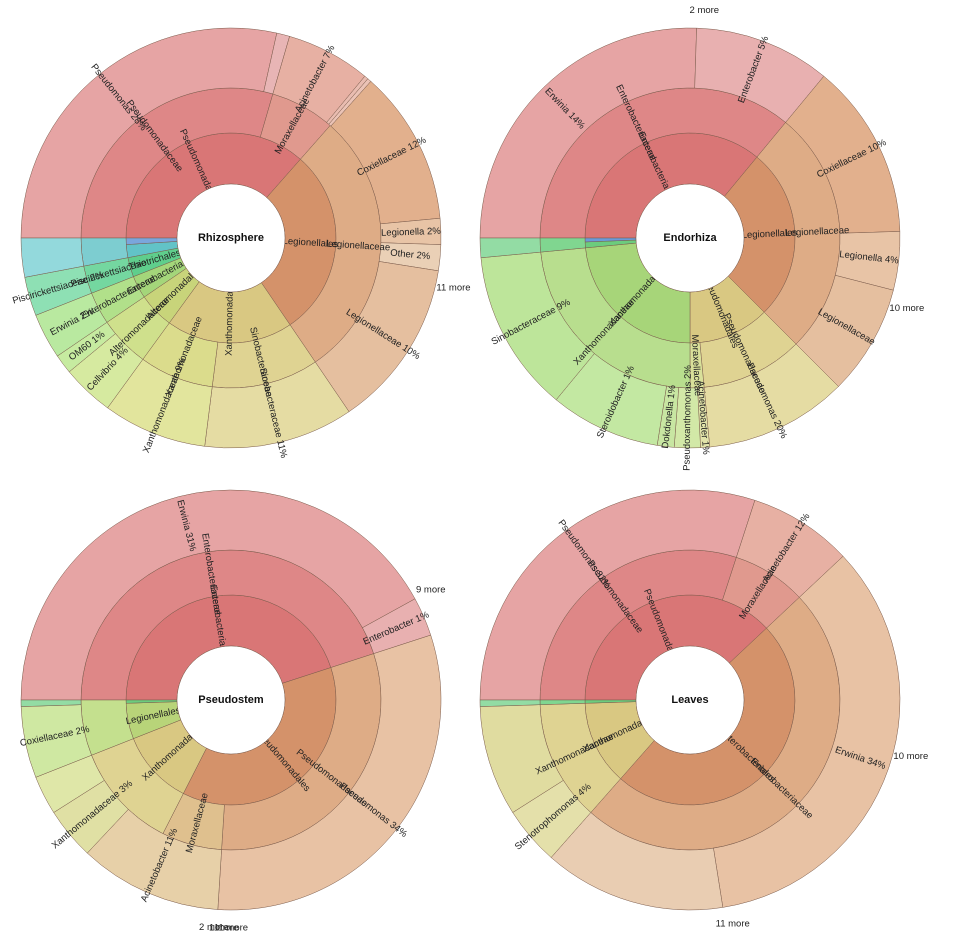 Image resolution: width=964 pixels, height=947 pixels. I want to click on wedge-label-pseudoxanthomonas-2: Pseudoxanthomonas 2%, so click(688, 418).